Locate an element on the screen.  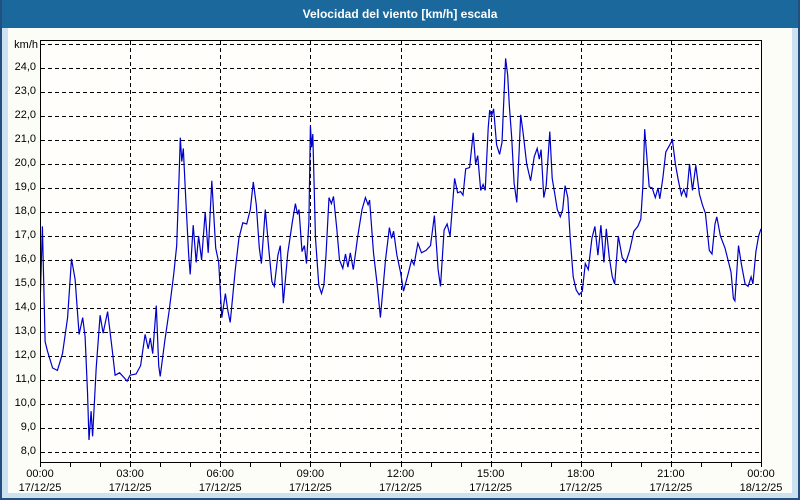
y-axis-tick-label: 11,0 is located at coordinates (25, 379).